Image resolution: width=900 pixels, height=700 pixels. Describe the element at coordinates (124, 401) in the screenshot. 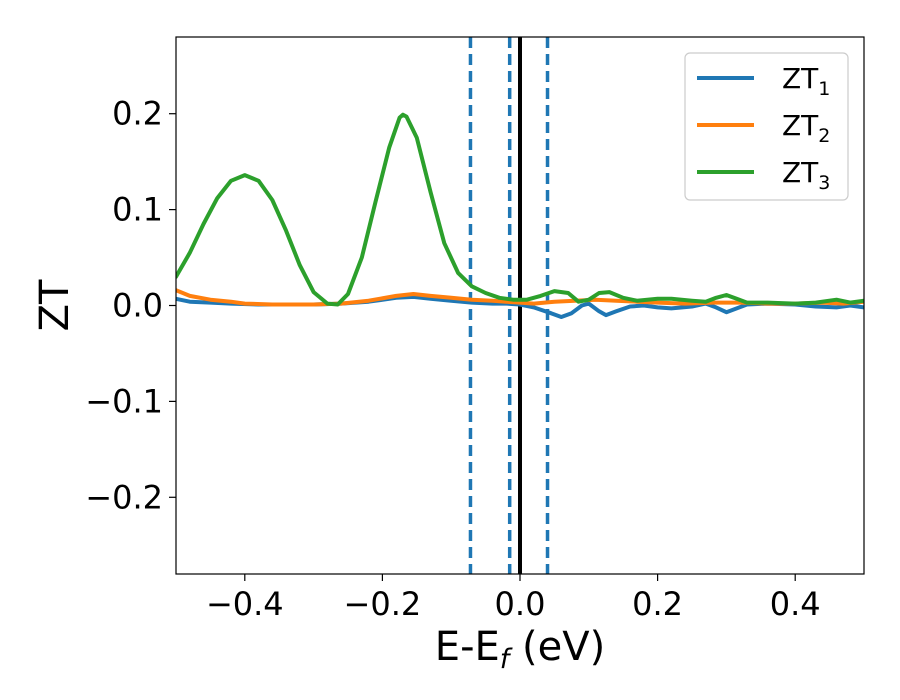

I see `y-tick-label: −0.1` at that location.